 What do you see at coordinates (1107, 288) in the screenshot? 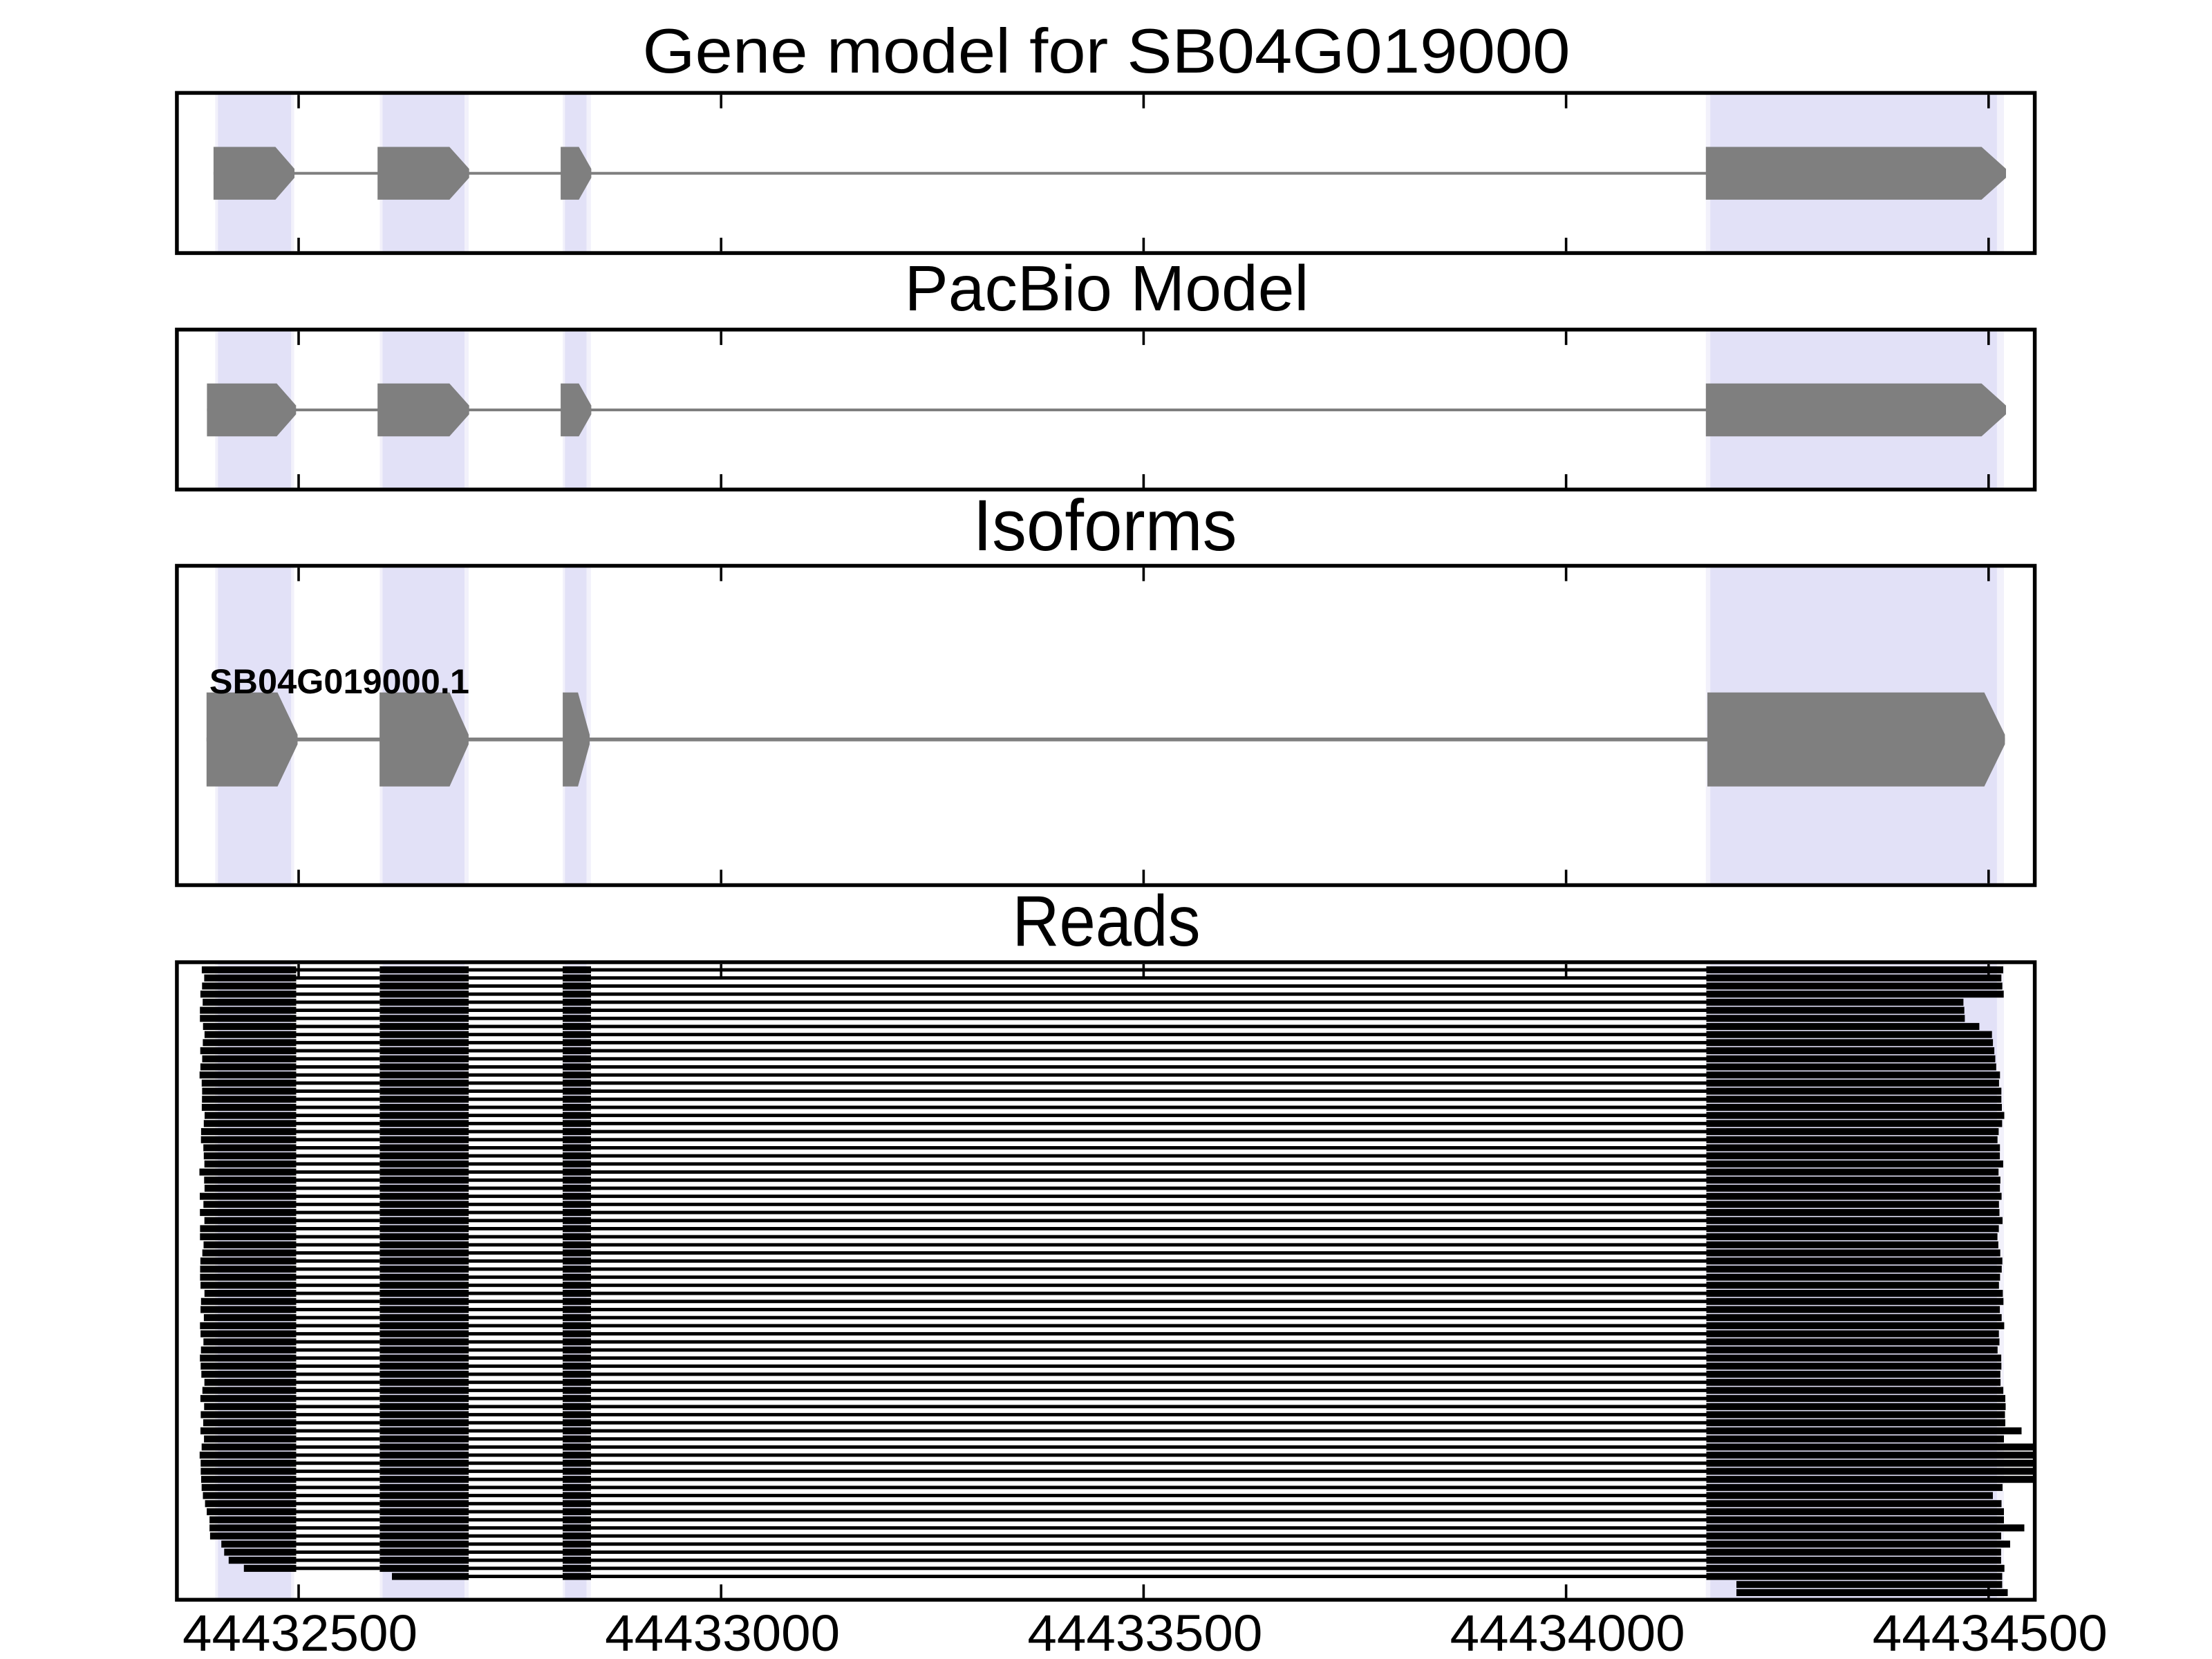
I see `svg-text: PacBio Model` at bounding box center [1107, 288].